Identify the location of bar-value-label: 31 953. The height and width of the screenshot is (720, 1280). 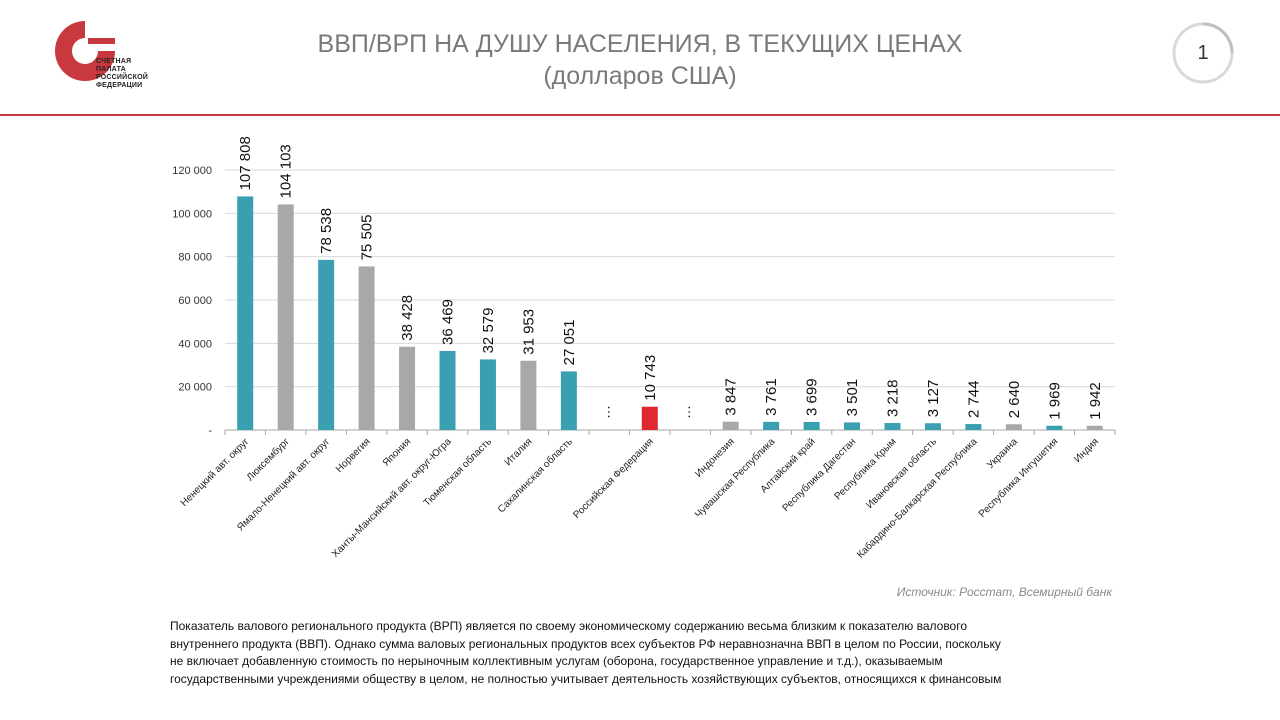
(528, 332).